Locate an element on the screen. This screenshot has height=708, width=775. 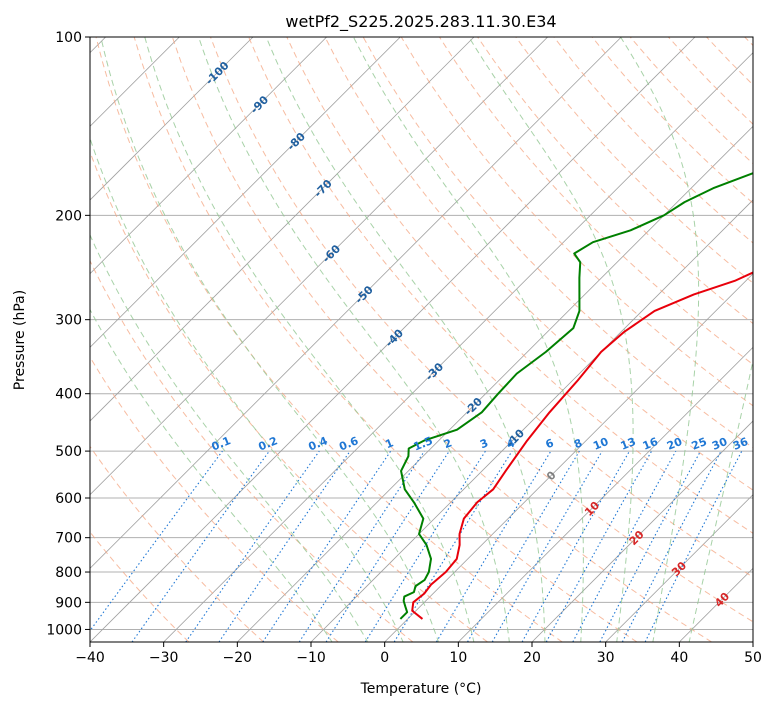
x-tick-label: 10 is located at coordinates (458, 658).